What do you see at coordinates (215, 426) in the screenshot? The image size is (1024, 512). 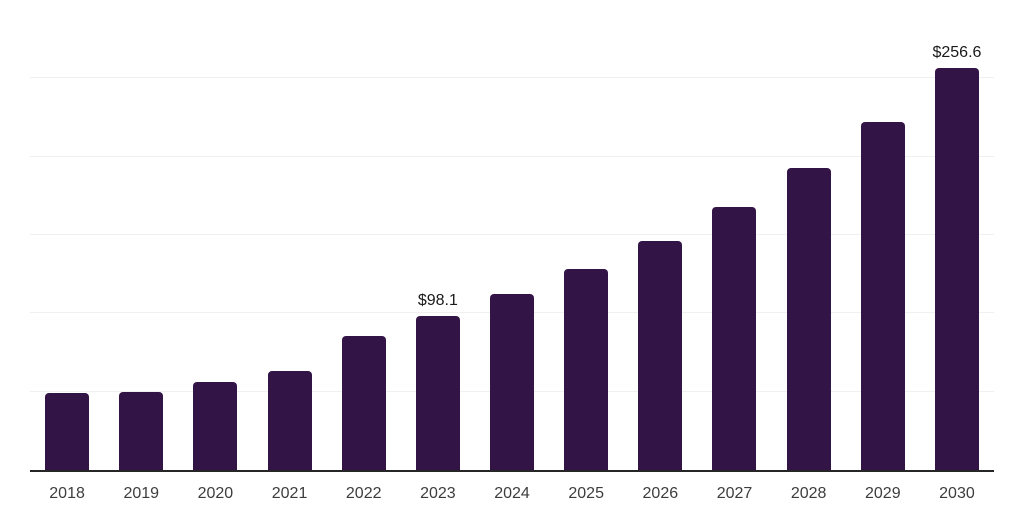 I see `bar-2020` at bounding box center [215, 426].